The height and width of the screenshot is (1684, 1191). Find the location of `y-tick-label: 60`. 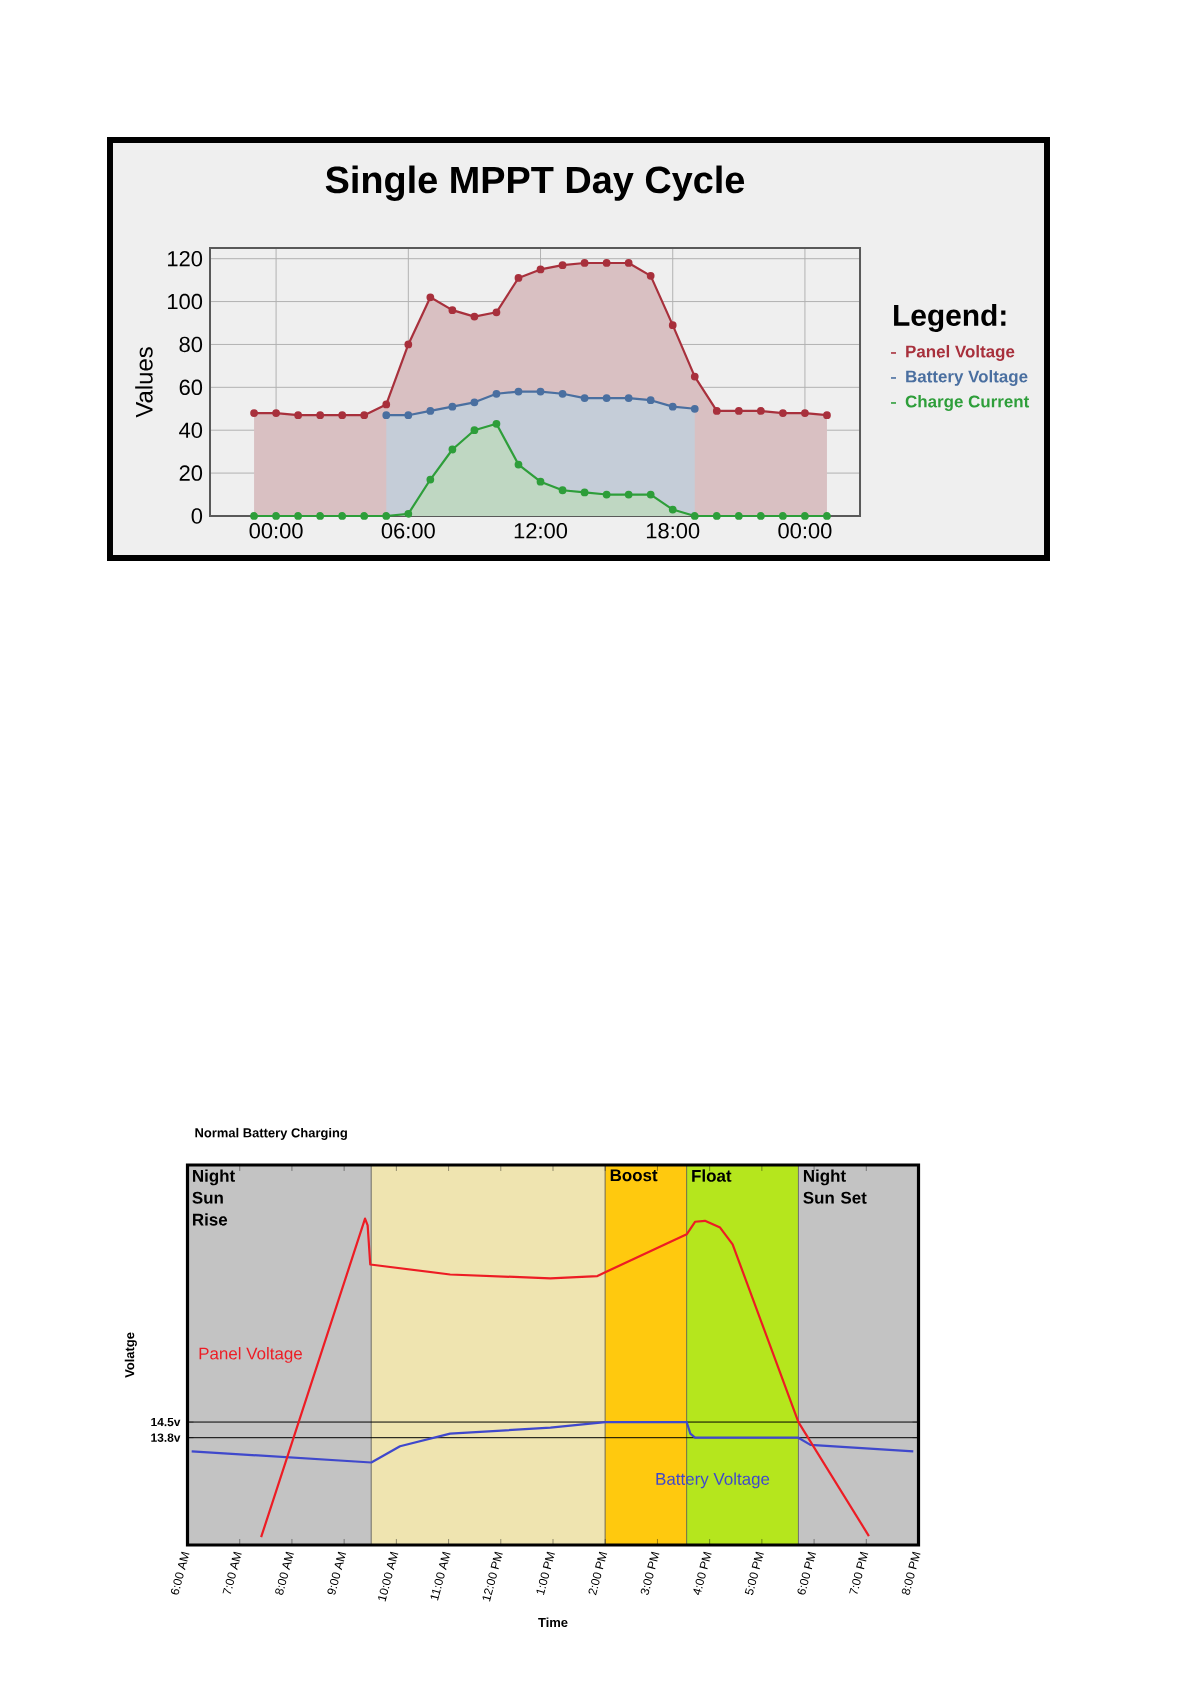

y-tick-label: 60 is located at coordinates (191, 387).